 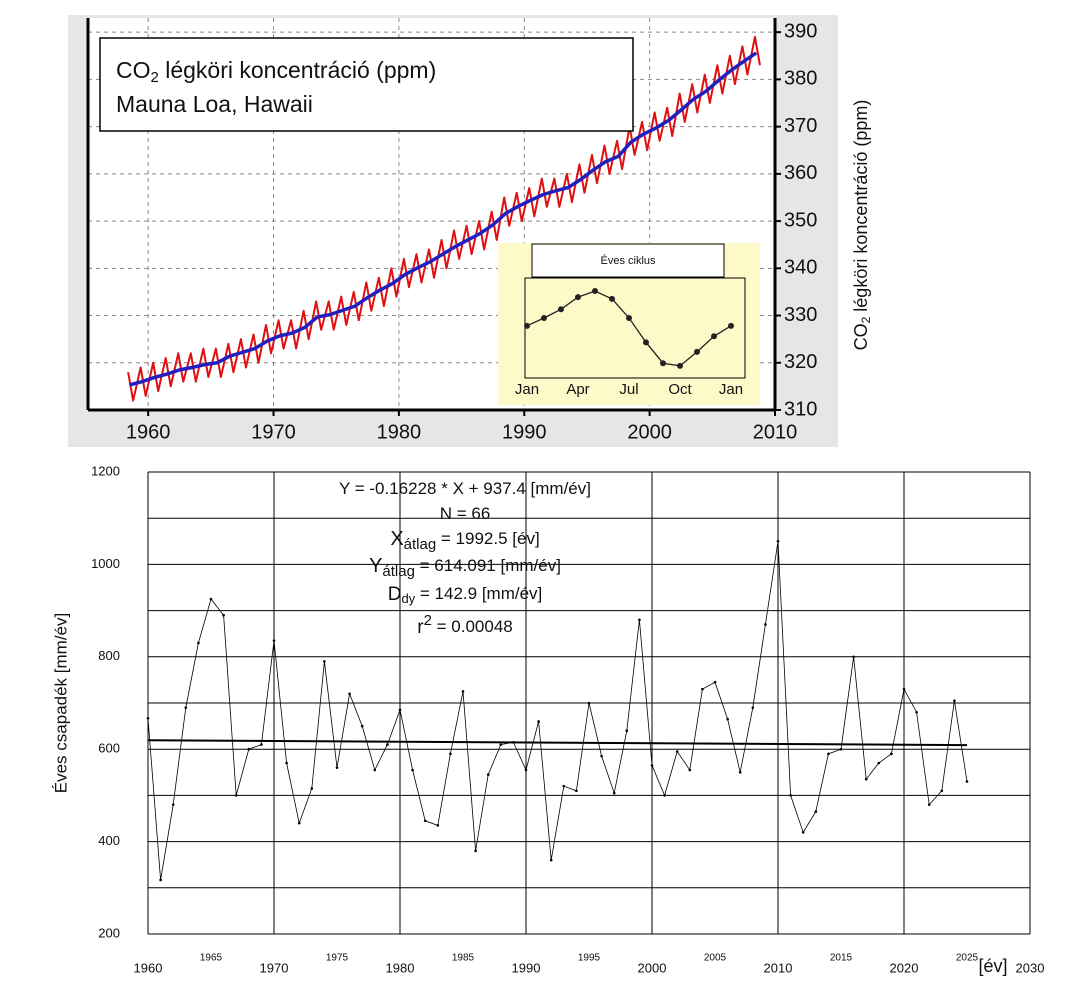 What do you see at coordinates (395, 594) in the screenshot?
I see `annotation-part: D` at bounding box center [395, 594].